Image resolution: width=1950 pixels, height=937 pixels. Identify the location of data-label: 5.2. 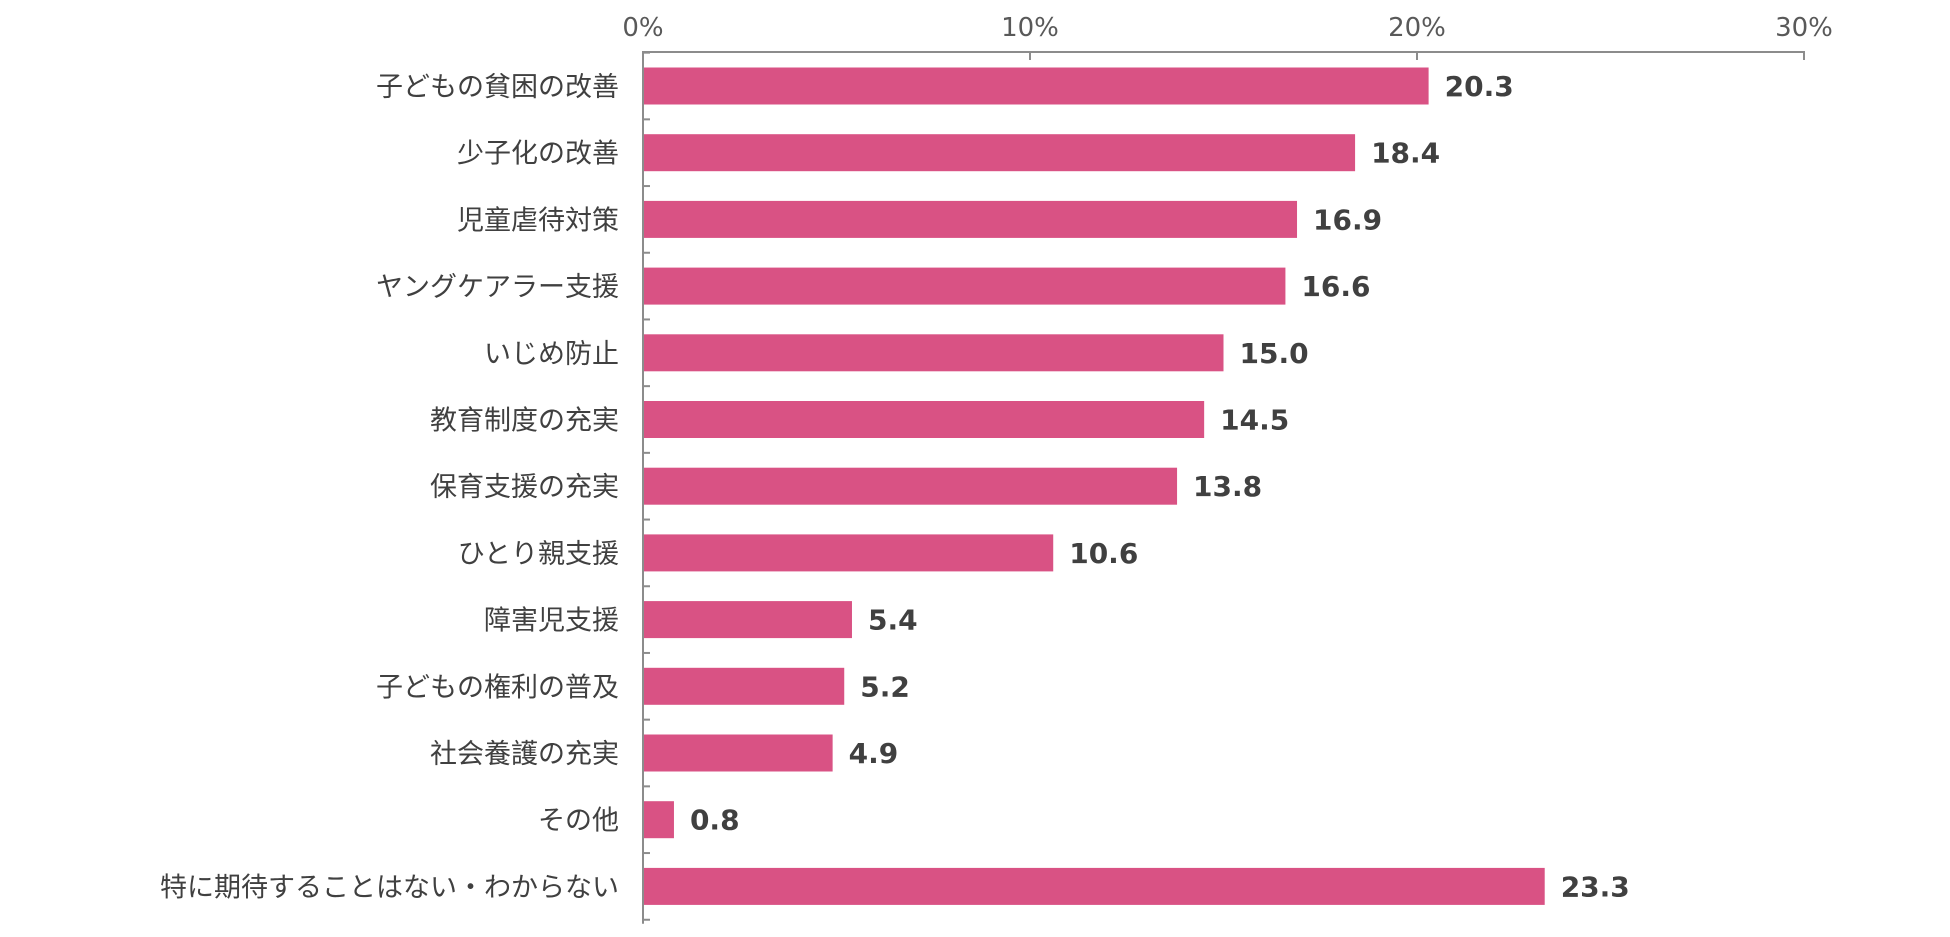
(885, 686).